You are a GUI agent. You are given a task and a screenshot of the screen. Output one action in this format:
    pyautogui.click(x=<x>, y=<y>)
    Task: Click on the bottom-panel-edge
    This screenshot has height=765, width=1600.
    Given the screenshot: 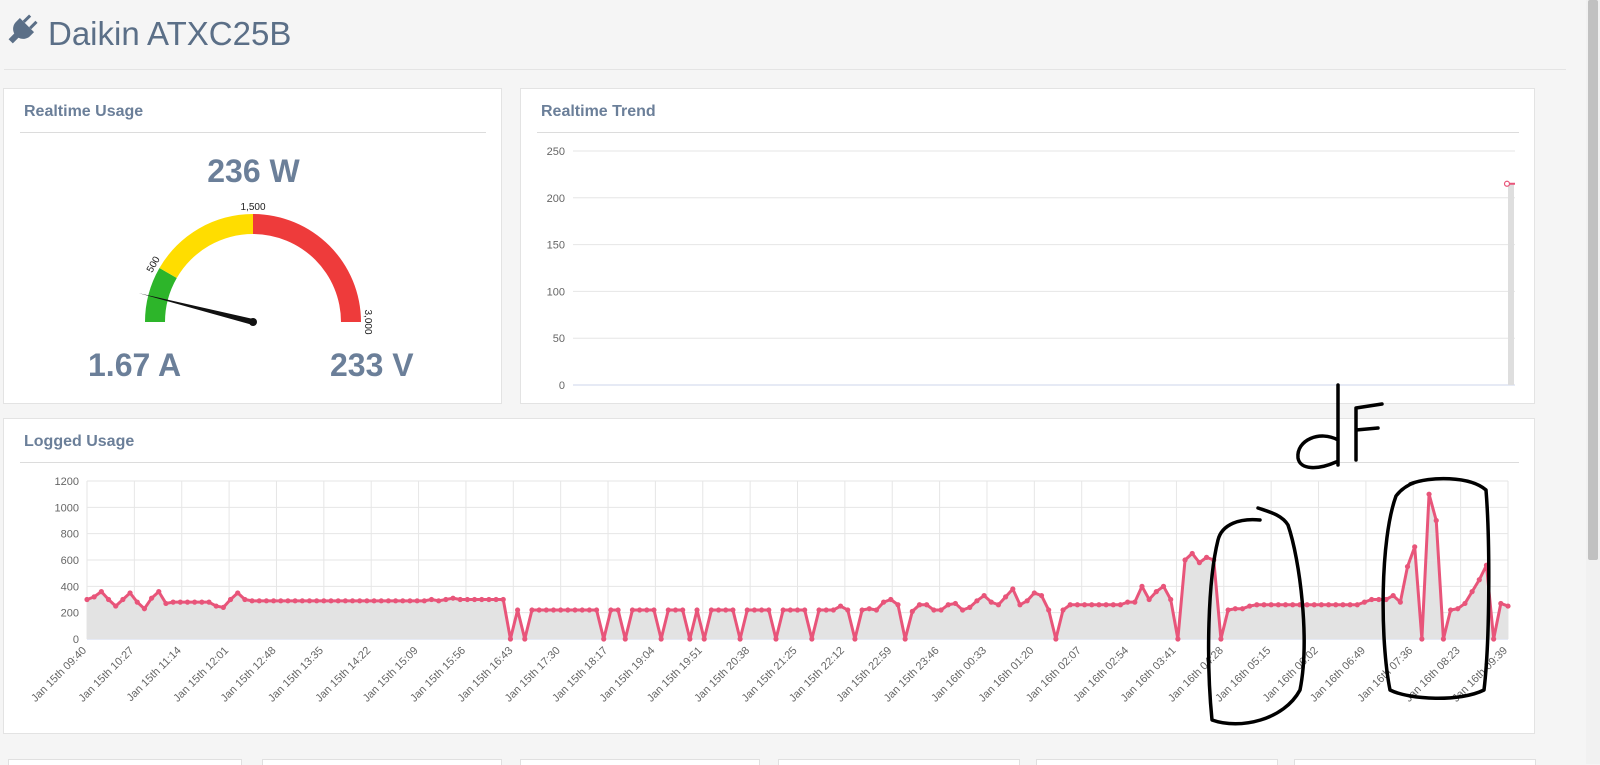 What is the action you would take?
    pyautogui.click(x=899, y=762)
    